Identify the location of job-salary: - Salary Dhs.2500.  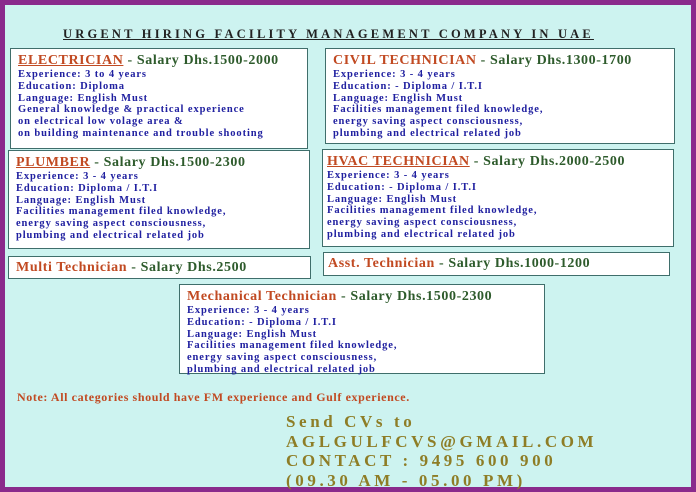
(187, 267).